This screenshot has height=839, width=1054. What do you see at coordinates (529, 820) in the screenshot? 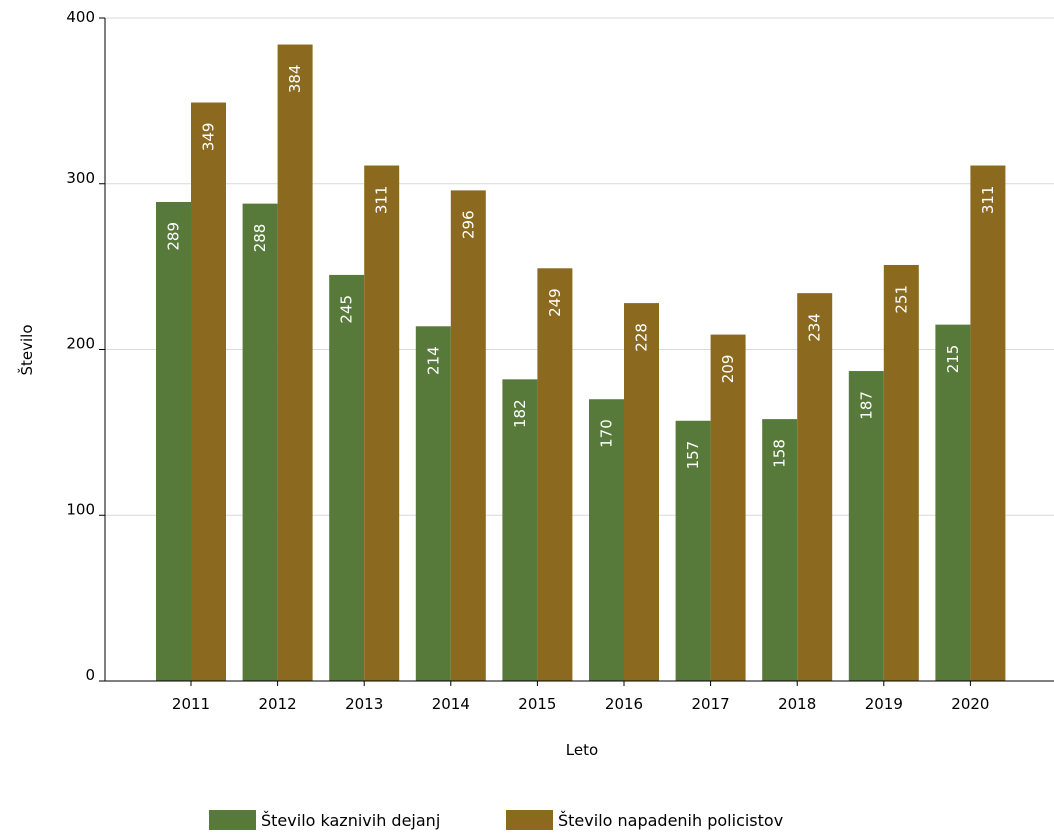
I see `legend-swatch-napadenih-policistov` at bounding box center [529, 820].